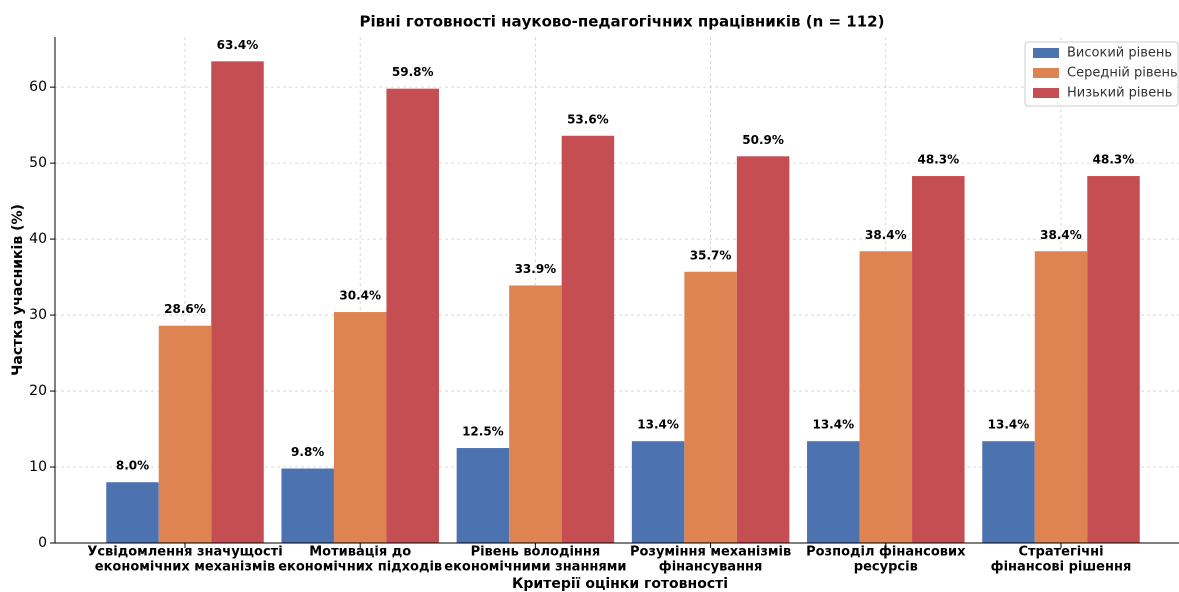 This screenshot has width=1179, height=592. Describe the element at coordinates (360, 567) in the screenshot. I see `x-tick-label: економічних підходів` at that location.